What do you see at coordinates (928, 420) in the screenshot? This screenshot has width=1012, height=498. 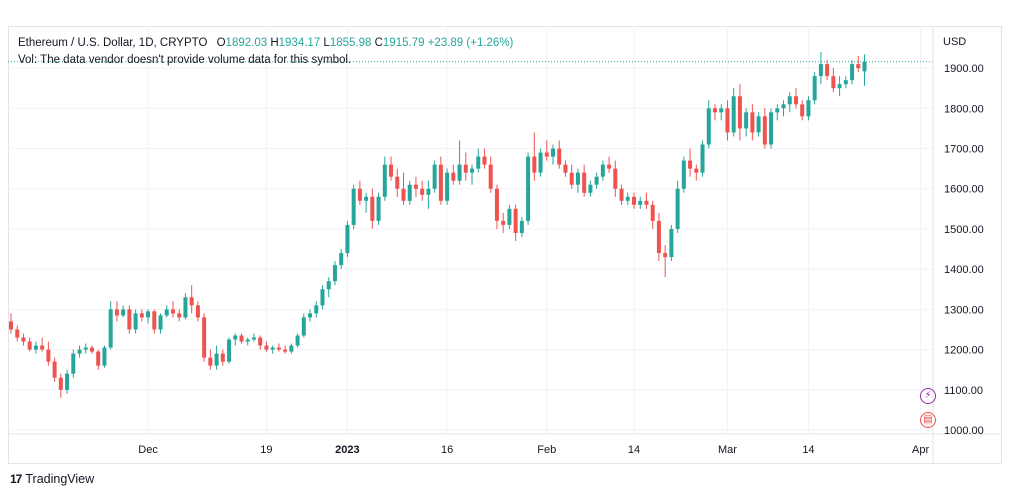 I see `flag-icon: ▤` at bounding box center [928, 420].